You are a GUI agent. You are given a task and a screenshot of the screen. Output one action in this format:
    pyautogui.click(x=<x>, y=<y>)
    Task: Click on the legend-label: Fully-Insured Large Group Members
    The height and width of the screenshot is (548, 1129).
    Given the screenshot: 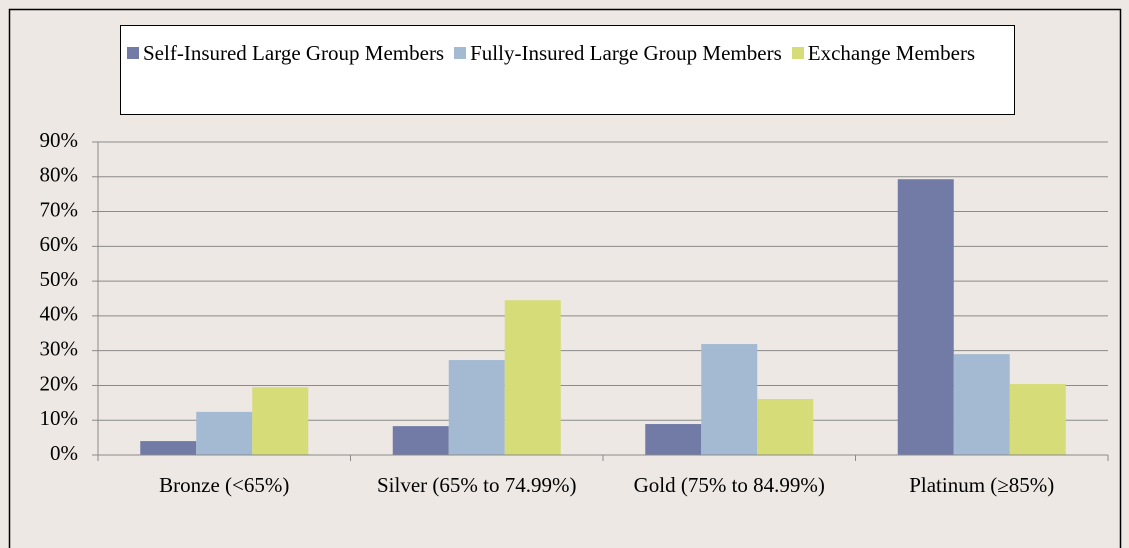 What is the action you would take?
    pyautogui.click(x=626, y=52)
    